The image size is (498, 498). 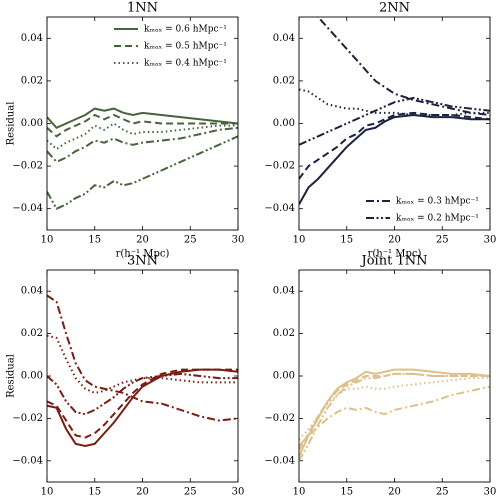 What do you see at coordinates (185, 47) in the screenshot?
I see `legend-label: kₘₐₓ = 0.5 hMpc⁻¹` at bounding box center [185, 47].